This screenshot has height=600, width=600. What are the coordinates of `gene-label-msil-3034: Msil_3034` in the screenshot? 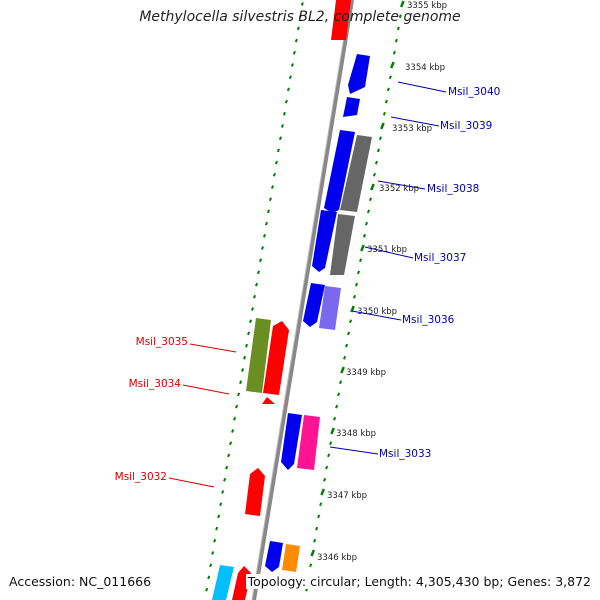 It's located at (155, 384).